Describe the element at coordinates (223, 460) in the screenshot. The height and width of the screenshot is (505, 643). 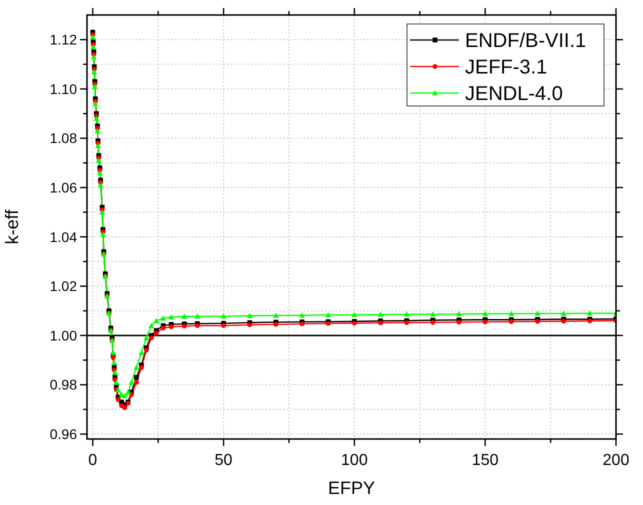
I see `x-tick-label: 50` at that location.